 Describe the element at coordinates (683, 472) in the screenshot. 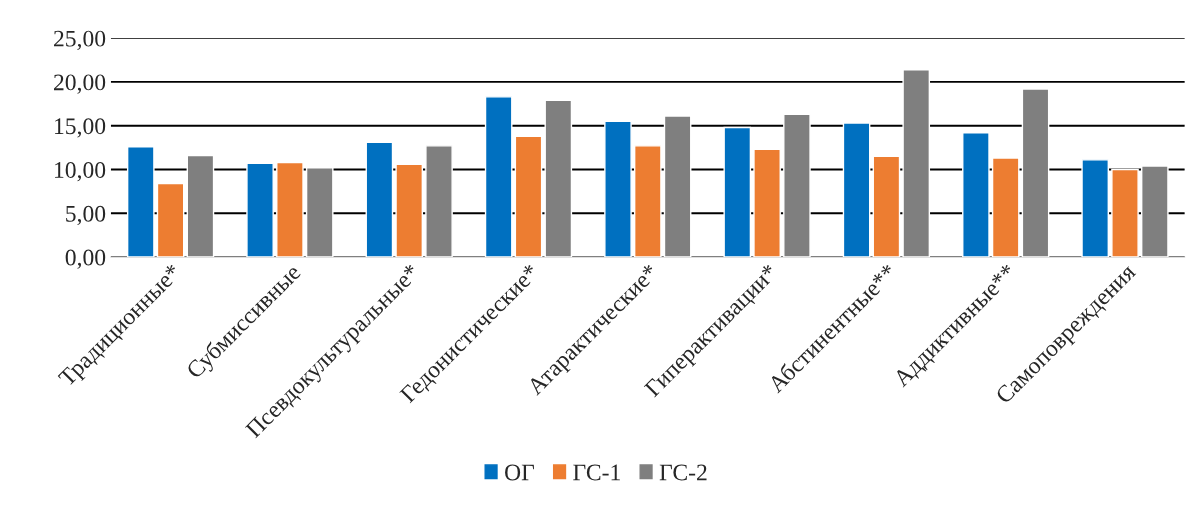

I see `legend-label: ГС-2` at that location.